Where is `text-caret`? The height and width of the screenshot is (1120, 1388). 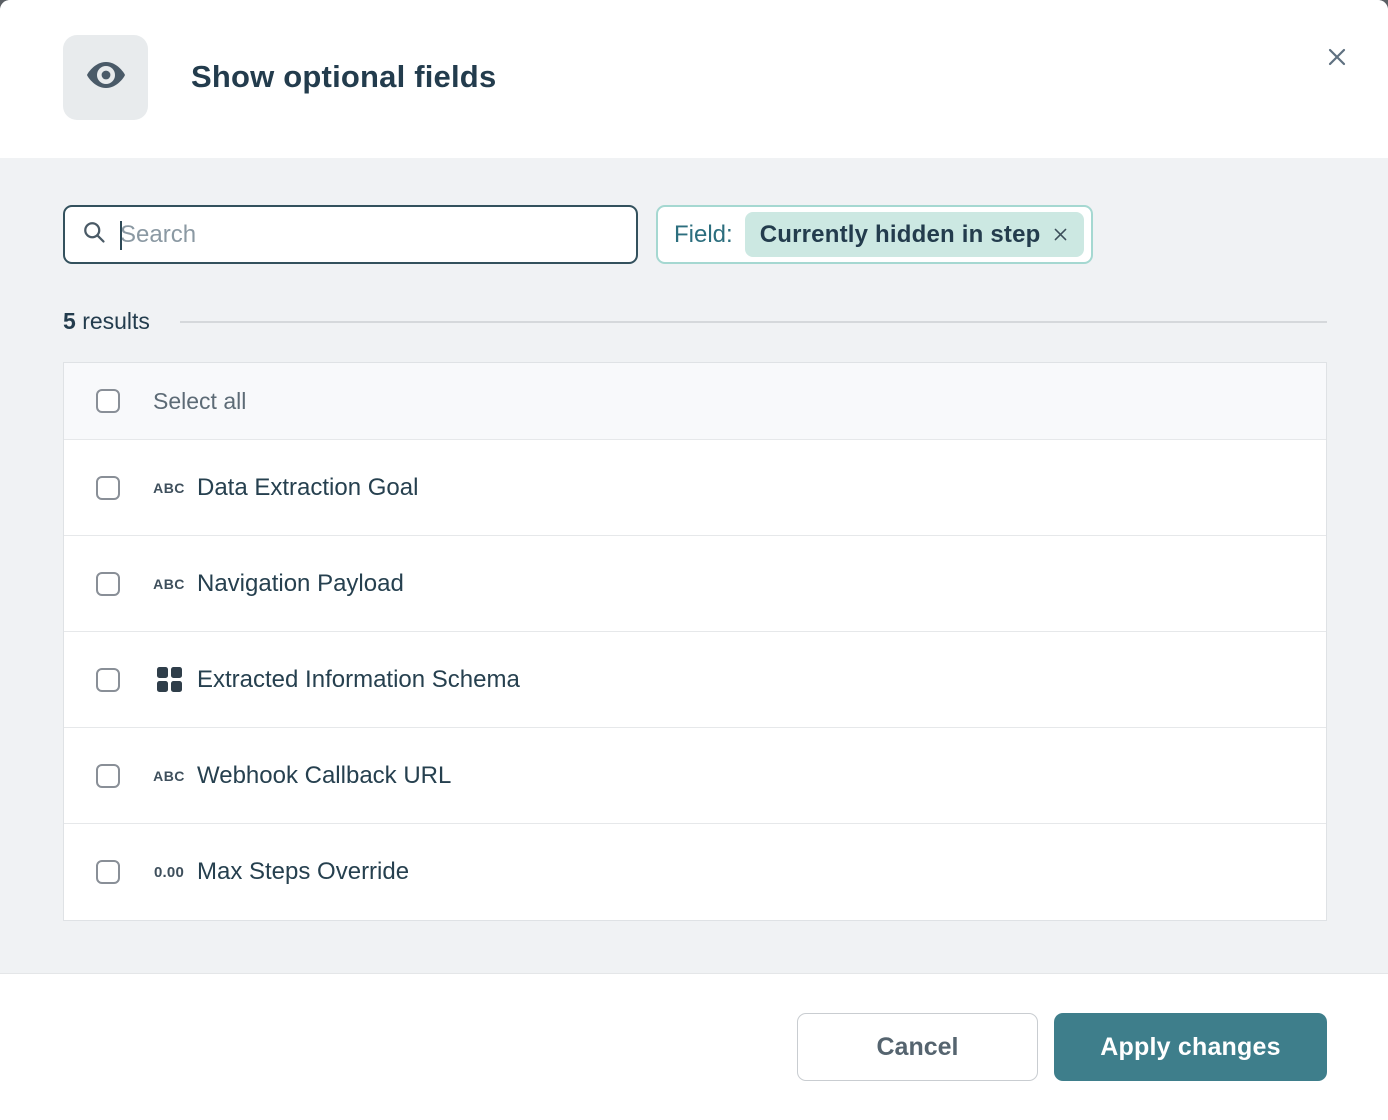
text-caret is located at coordinates (121, 235).